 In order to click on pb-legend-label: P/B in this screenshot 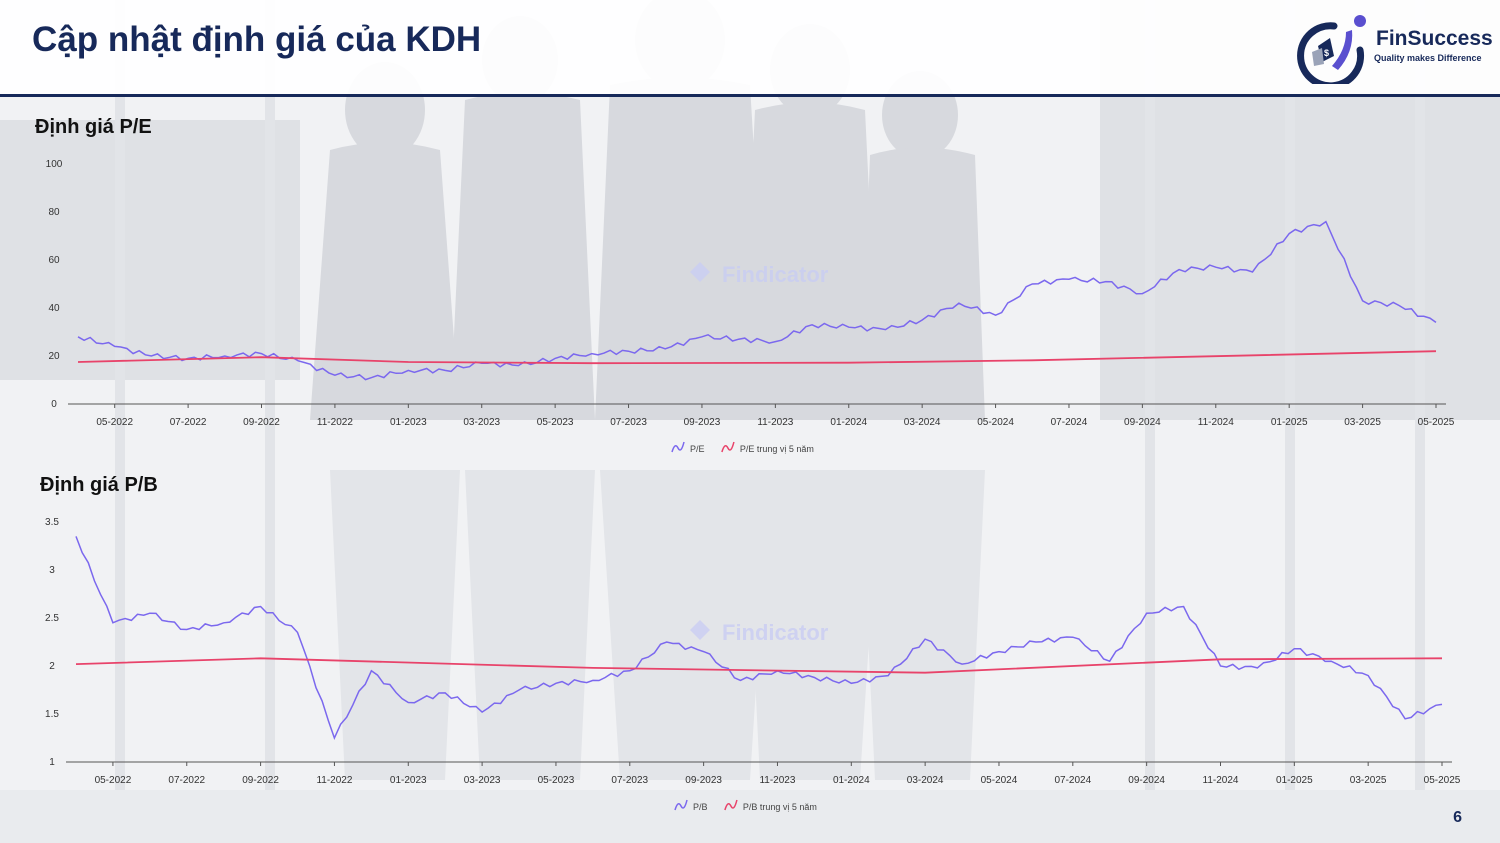, I will do `click(700, 807)`.